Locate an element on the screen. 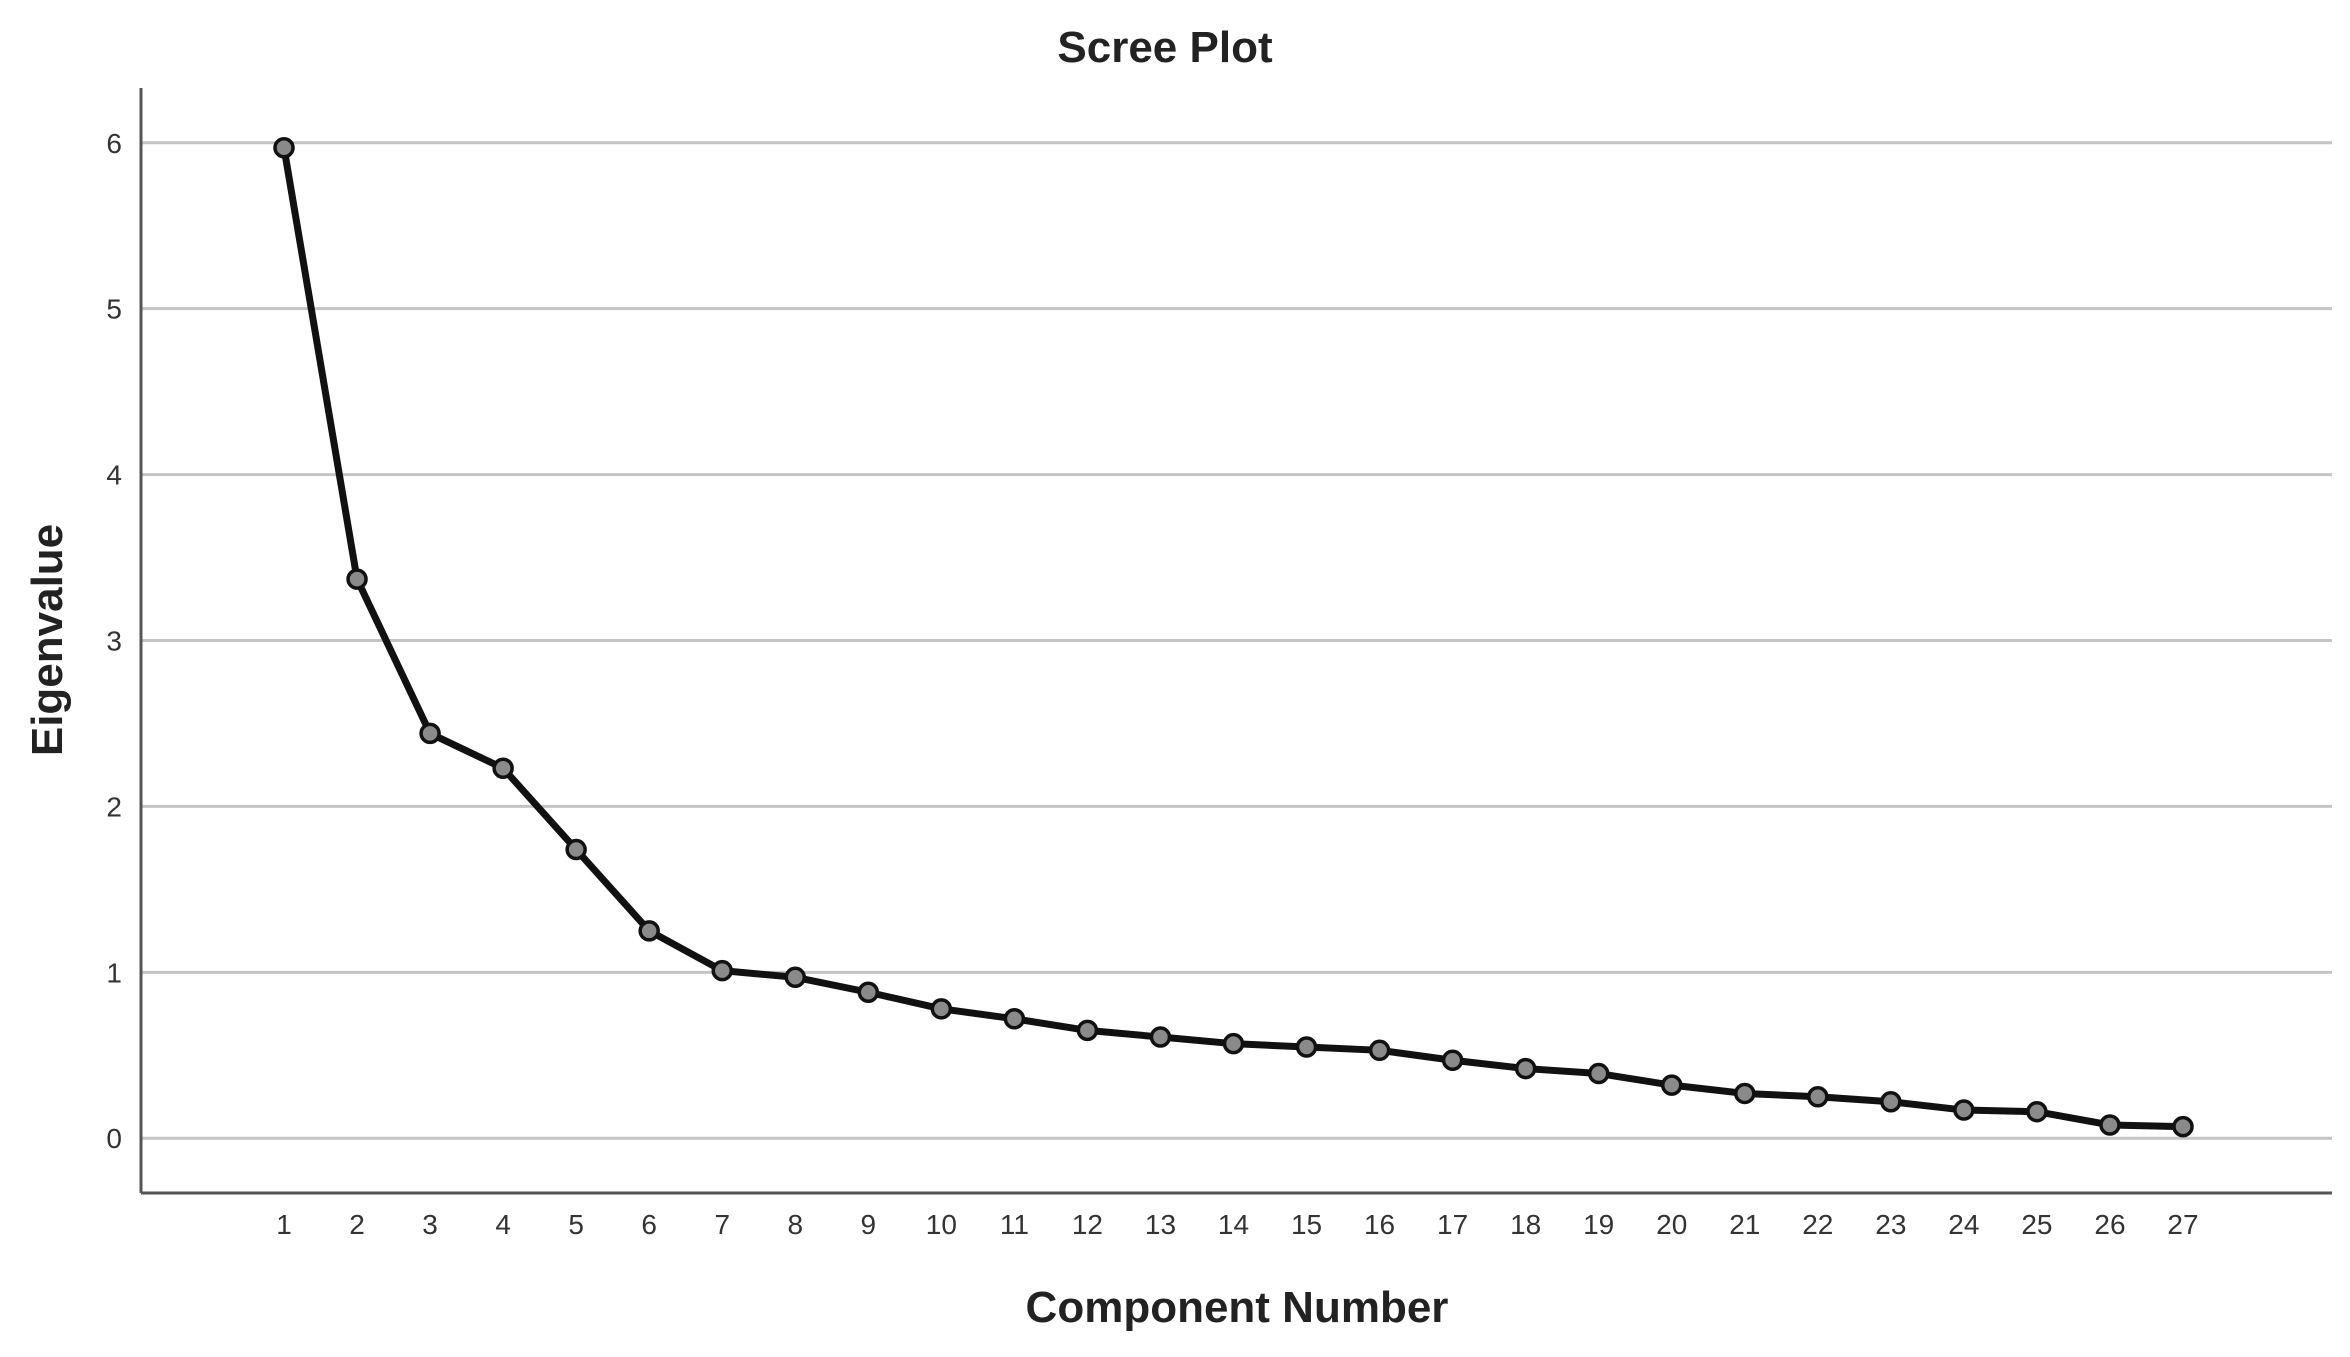 The width and height of the screenshot is (2350, 1357). x-tick-label: 12 is located at coordinates (1087, 1224).